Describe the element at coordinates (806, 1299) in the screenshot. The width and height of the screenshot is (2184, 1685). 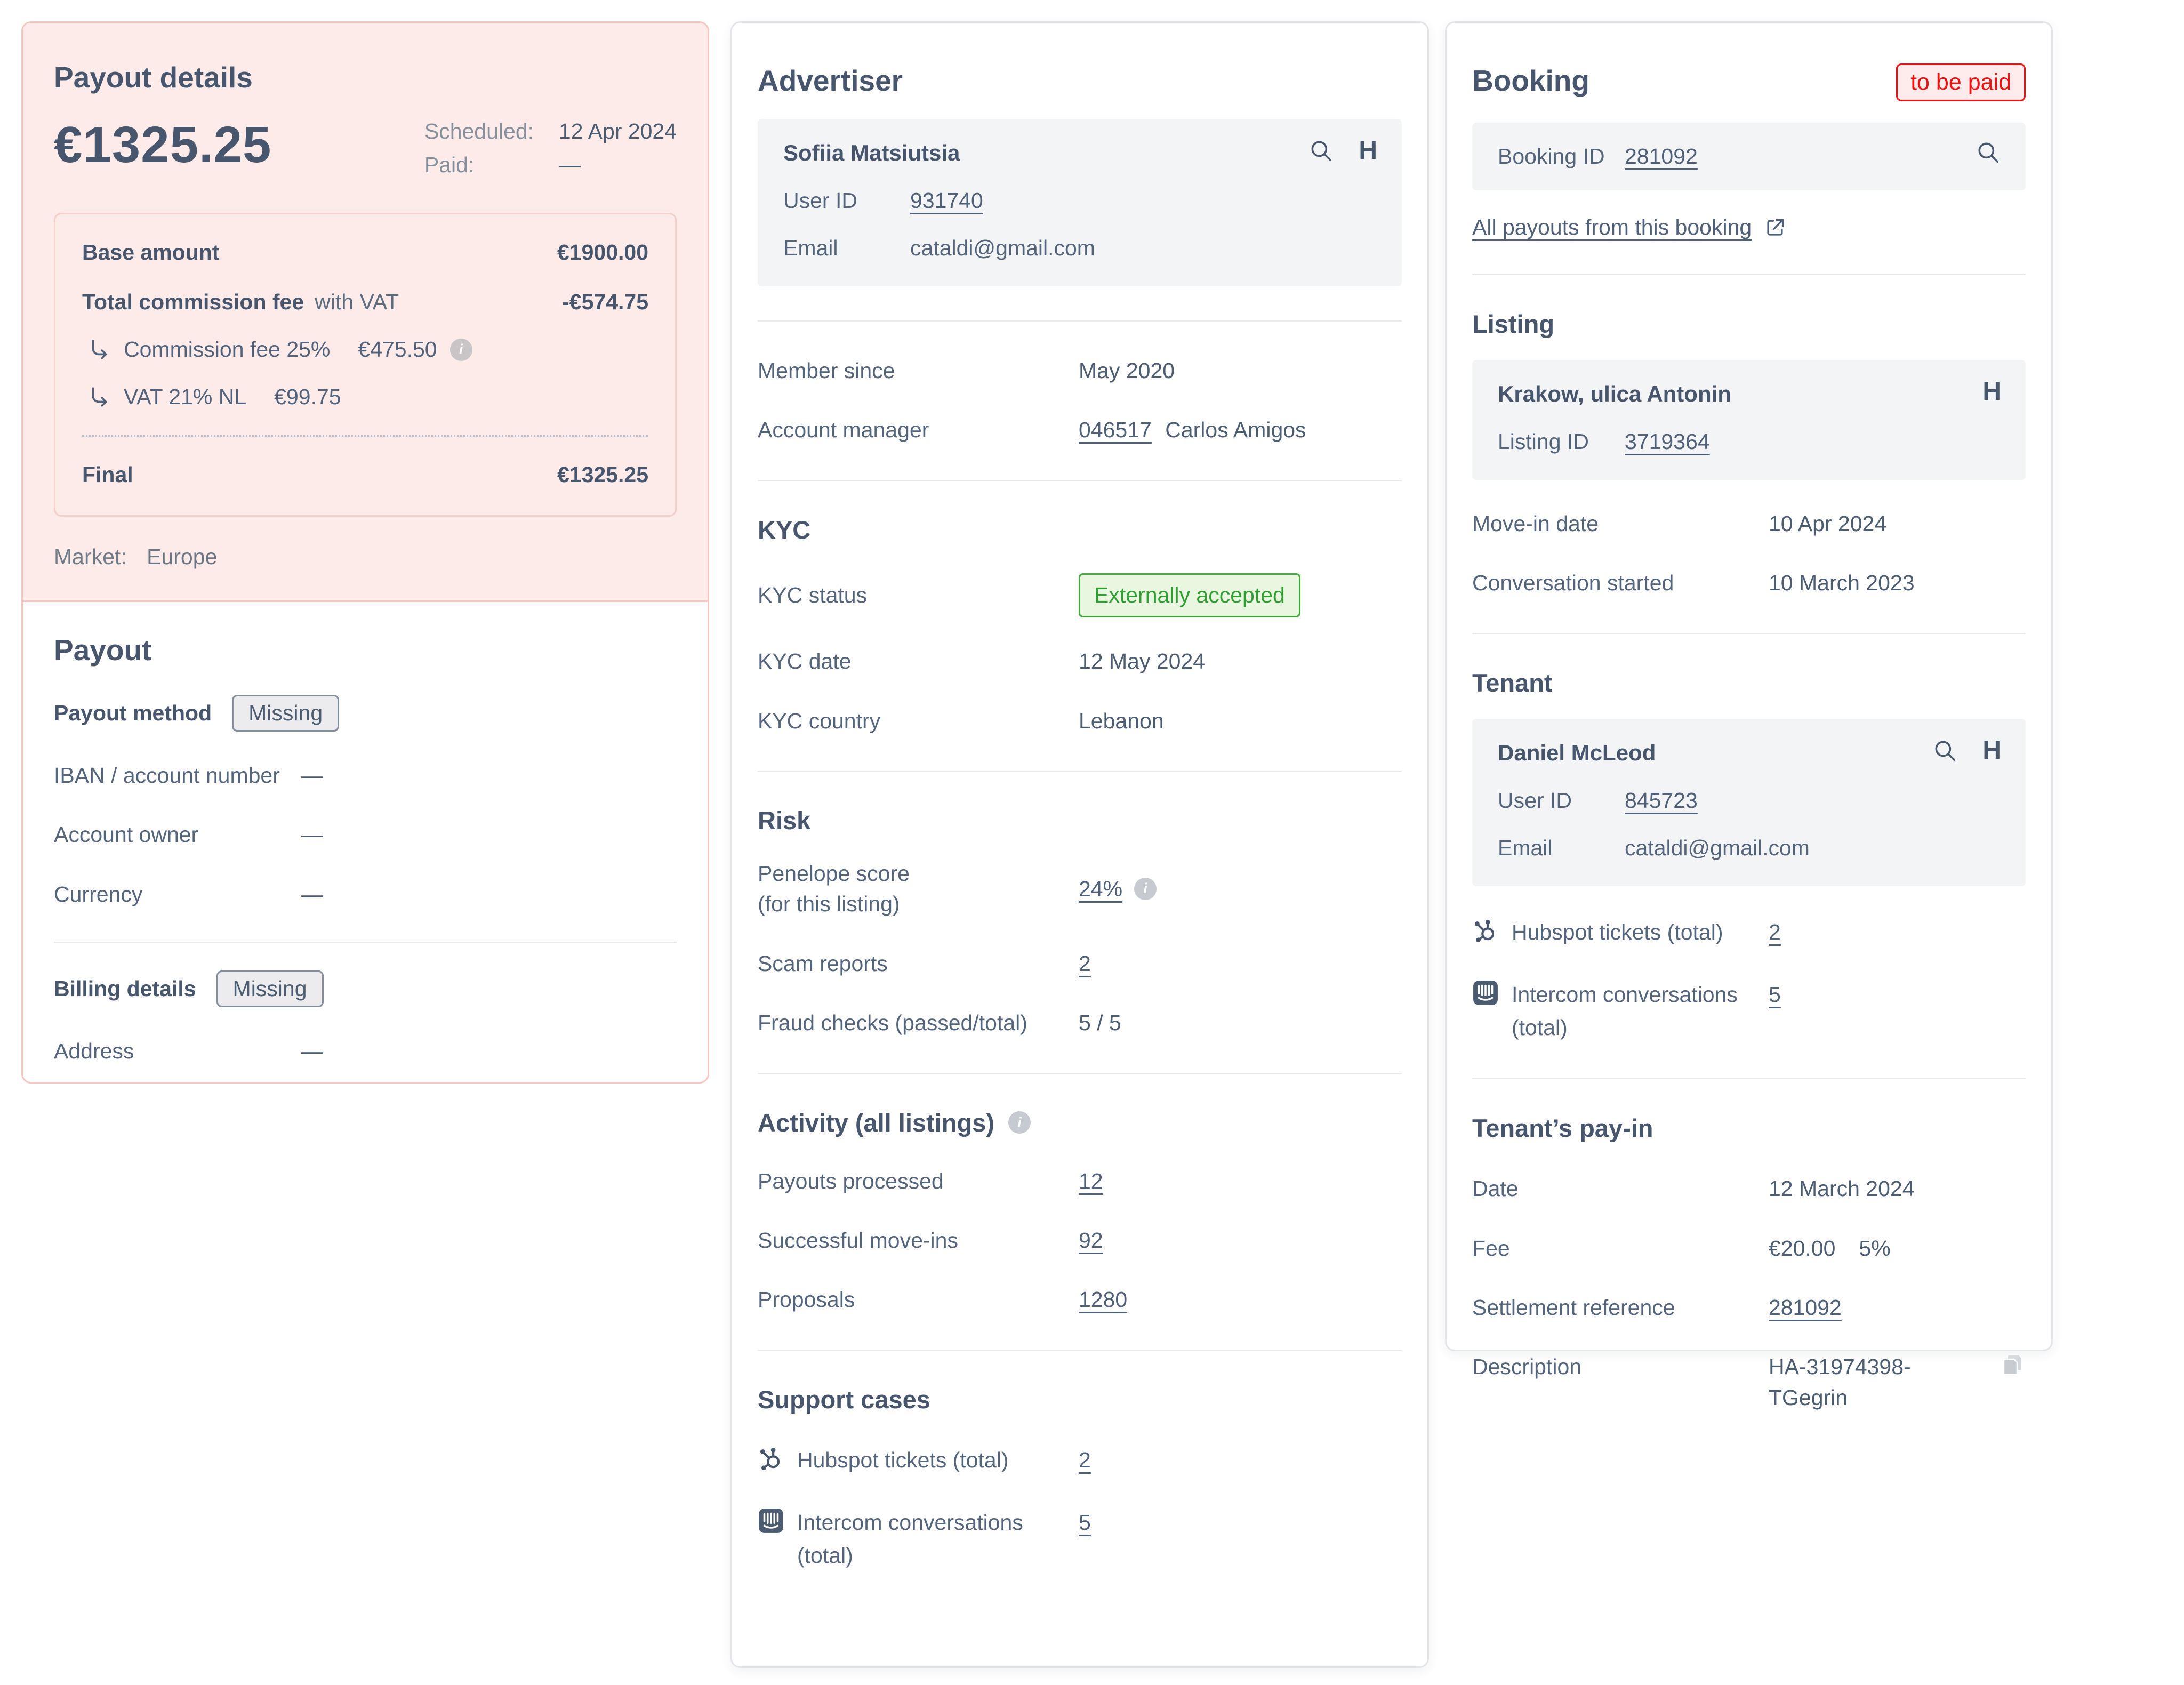
I see `proposals-label: Proposals` at that location.